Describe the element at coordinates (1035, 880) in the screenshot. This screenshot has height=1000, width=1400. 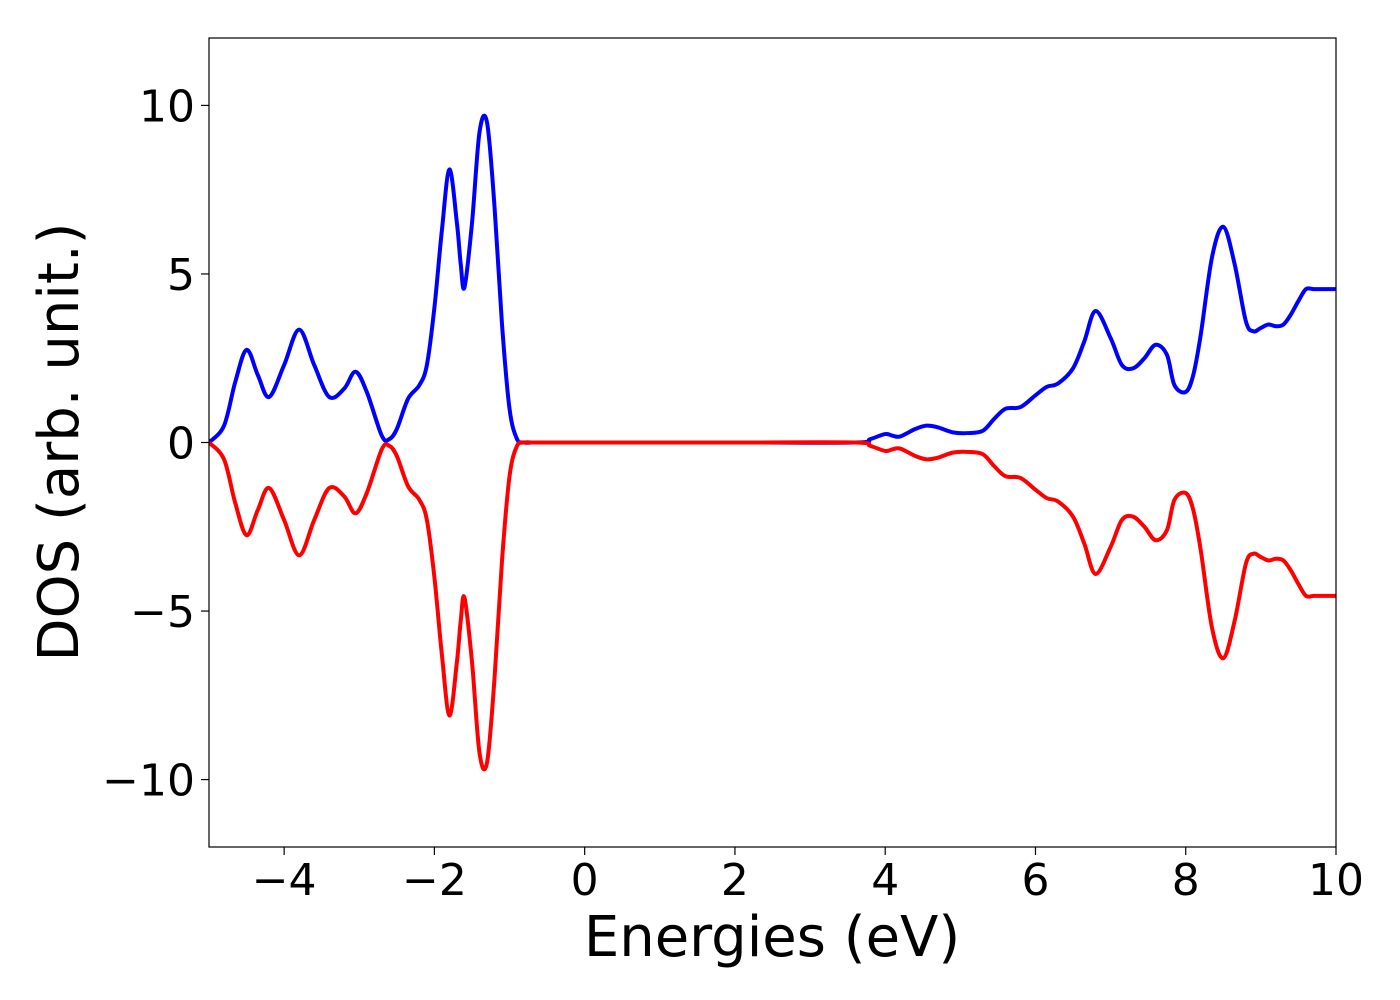
I see `x-tick-label: 6` at that location.